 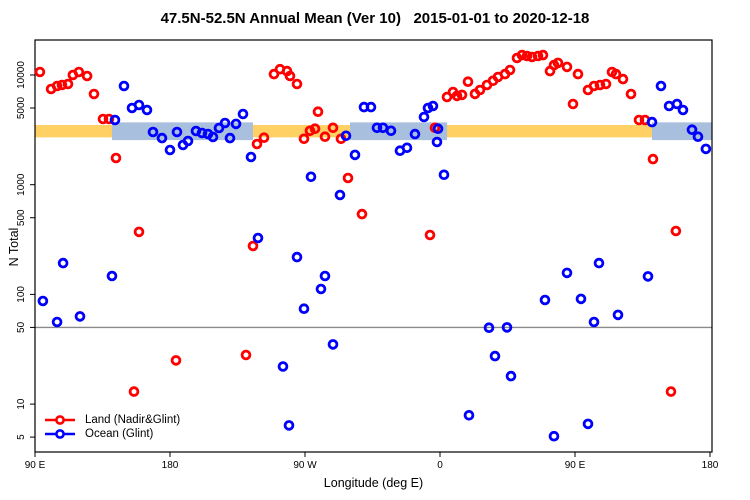 What do you see at coordinates (681, 131) in the screenshot?
I see `blue-target-band` at bounding box center [681, 131].